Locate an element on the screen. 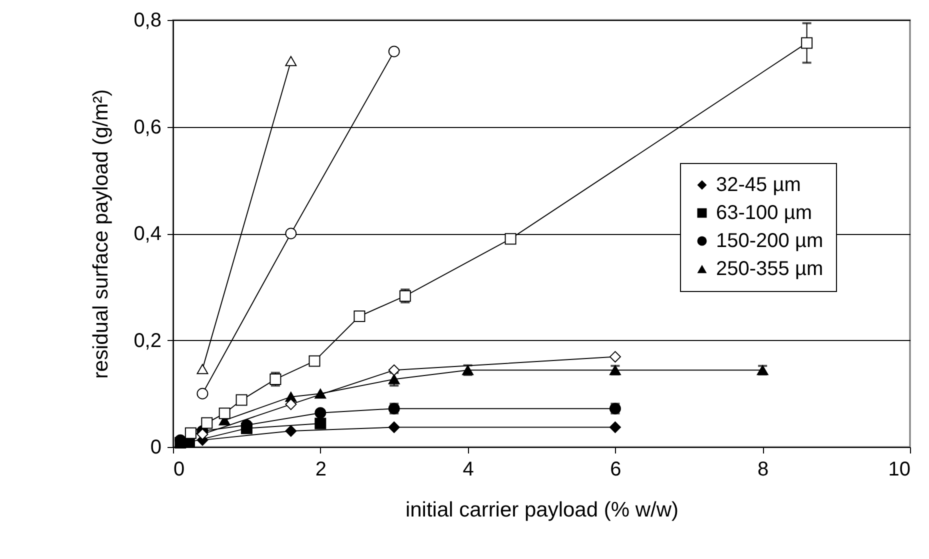 The width and height of the screenshot is (929, 559). y-tick-label: 0 is located at coordinates (156, 447).